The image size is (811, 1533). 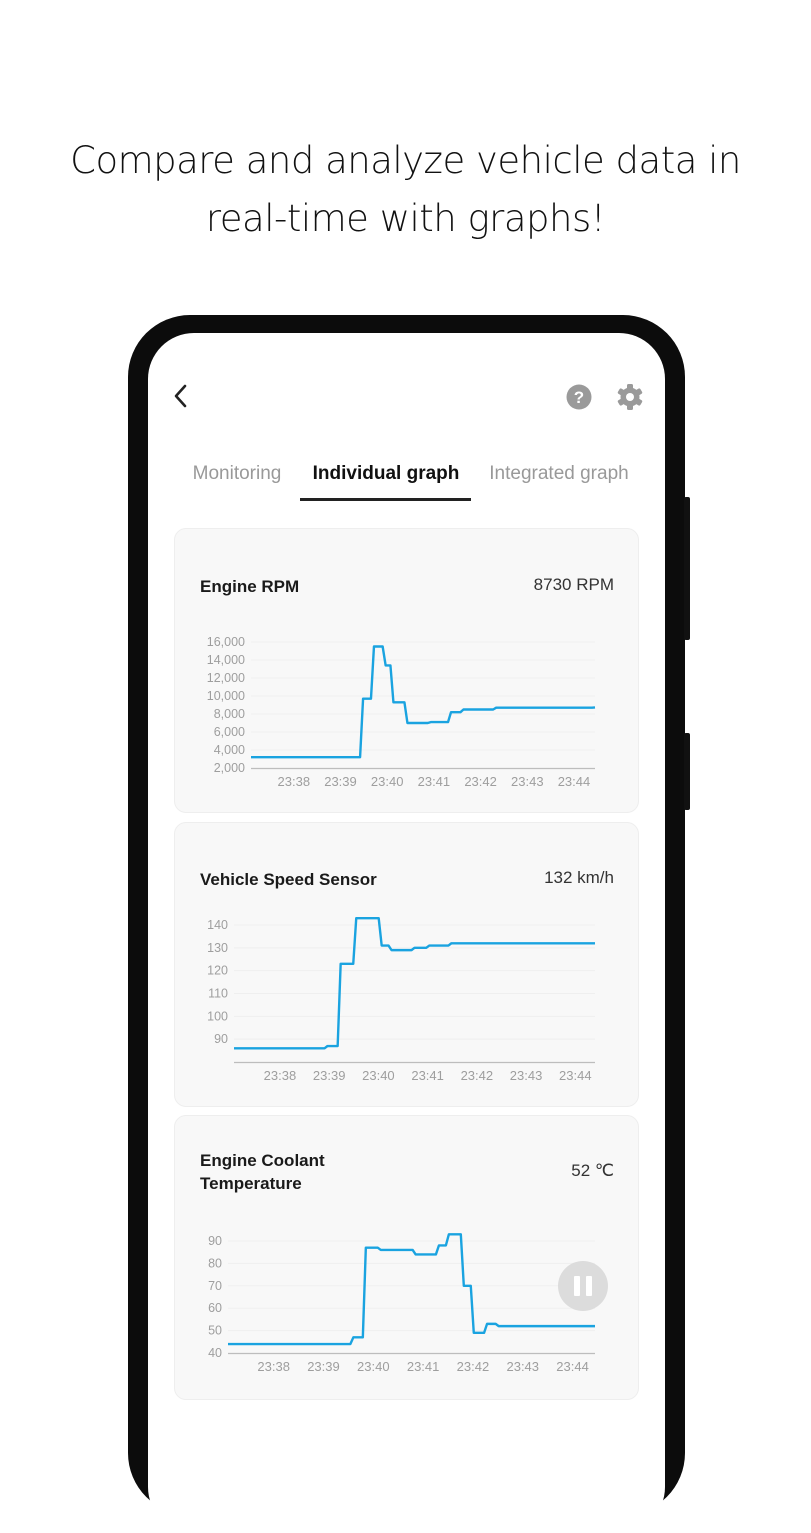 I want to click on y-tick-label: 8,000, so click(x=229, y=714).